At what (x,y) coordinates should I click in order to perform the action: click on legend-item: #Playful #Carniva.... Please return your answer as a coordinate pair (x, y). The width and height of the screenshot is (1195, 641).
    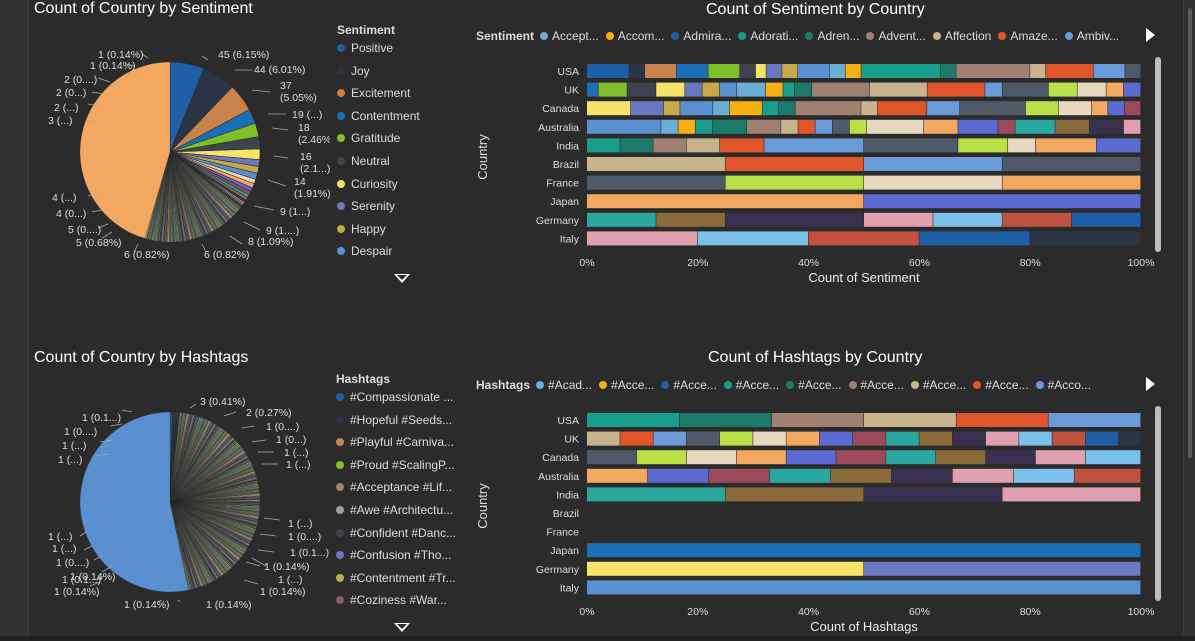
    Looking at the image, I should click on (395, 442).